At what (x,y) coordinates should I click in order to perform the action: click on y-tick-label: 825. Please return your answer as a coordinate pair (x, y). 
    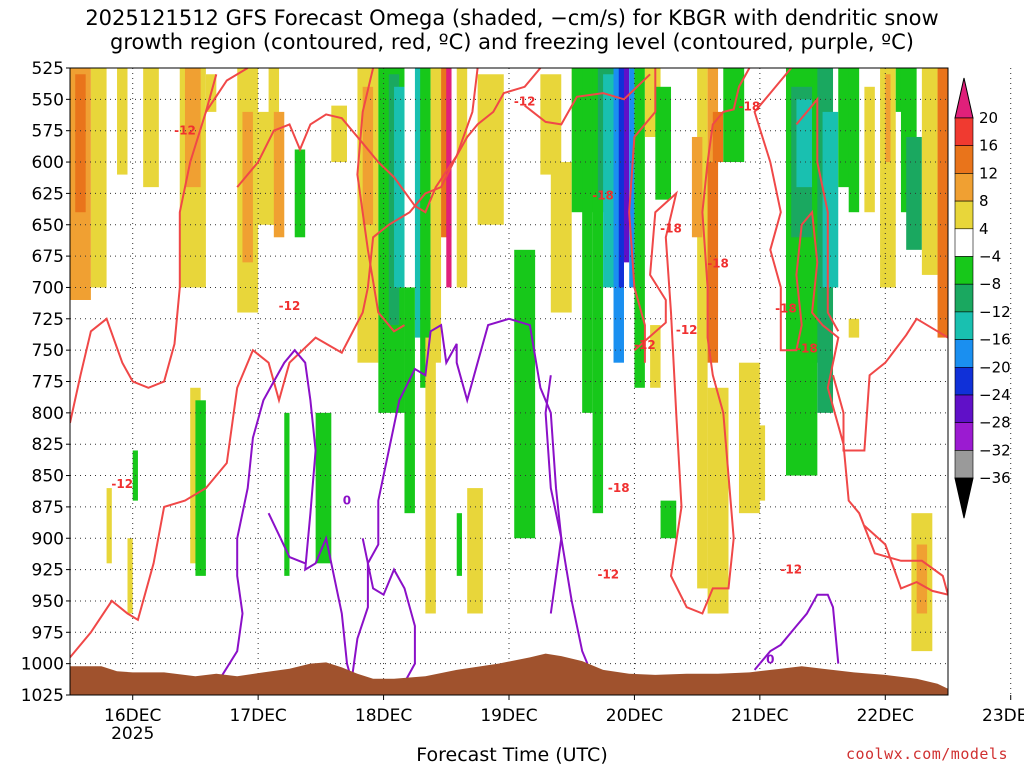
    Looking at the image, I should click on (48, 445).